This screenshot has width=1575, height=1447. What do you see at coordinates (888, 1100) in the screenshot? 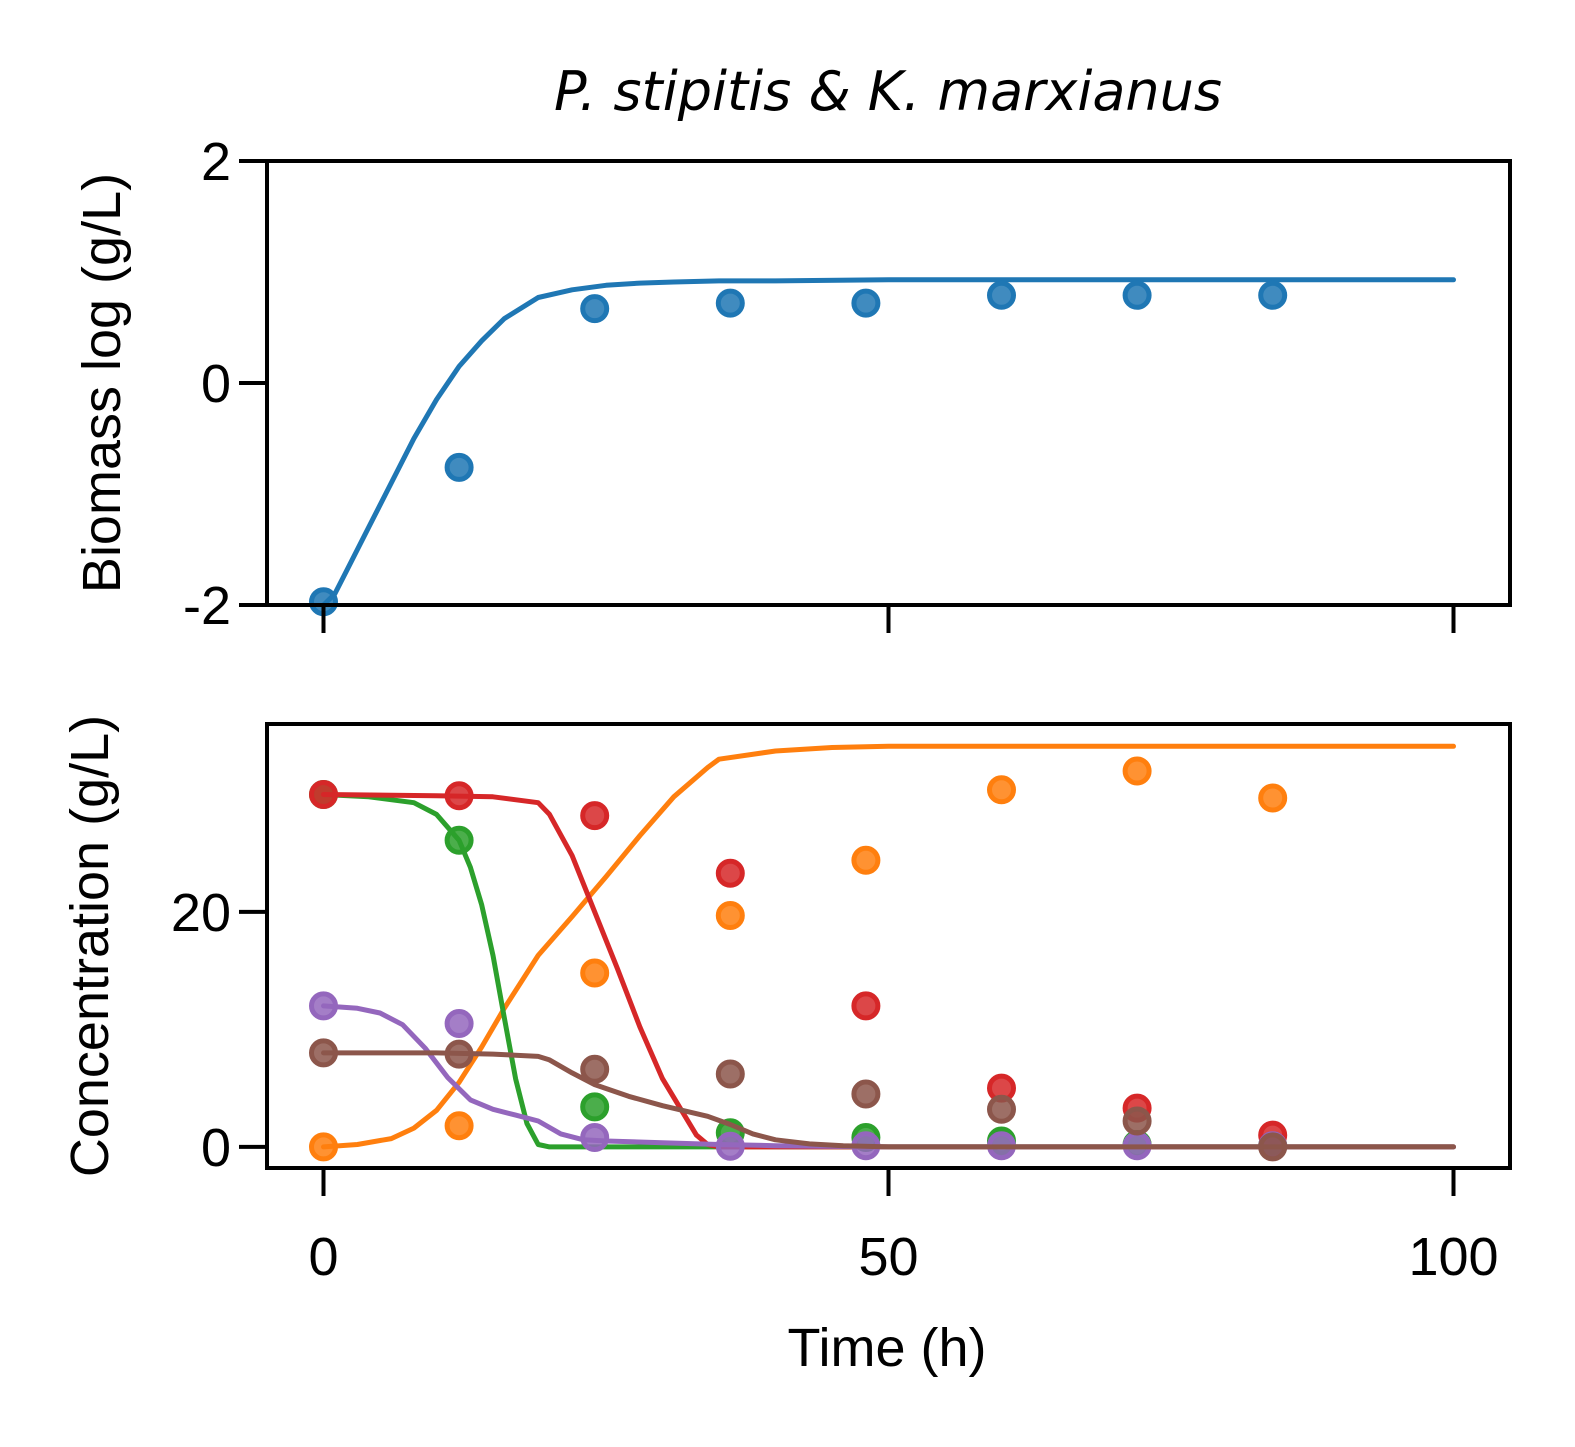
I see `concentration-series-4-line` at bounding box center [888, 1100].